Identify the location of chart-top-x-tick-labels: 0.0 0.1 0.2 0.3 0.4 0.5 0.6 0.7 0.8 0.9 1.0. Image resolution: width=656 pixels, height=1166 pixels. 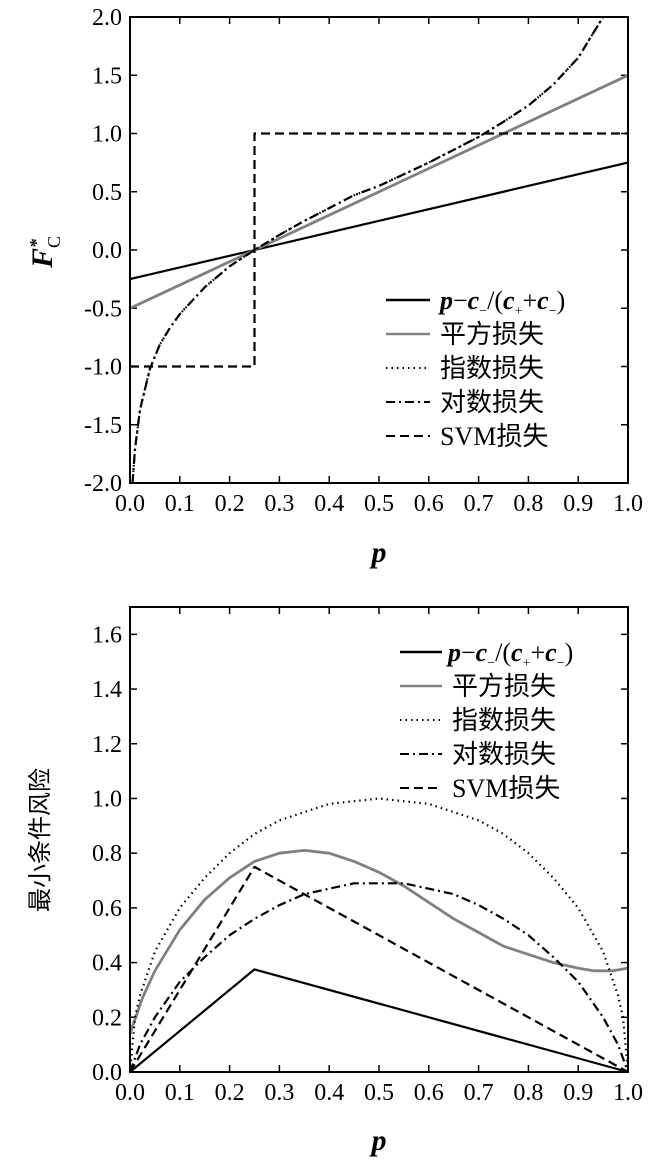
(379, 504).